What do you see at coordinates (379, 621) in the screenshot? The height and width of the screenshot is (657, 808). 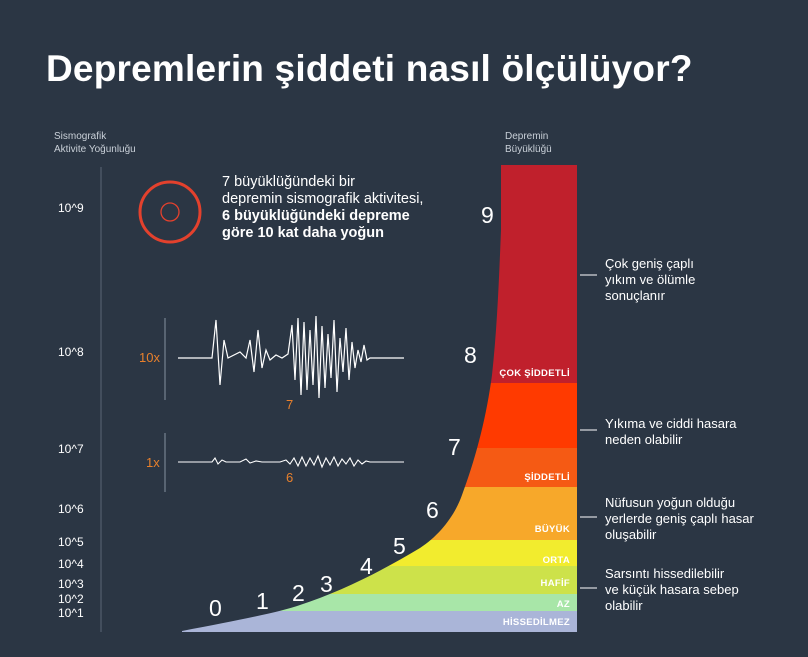 I see `band-hissedilmez` at bounding box center [379, 621].